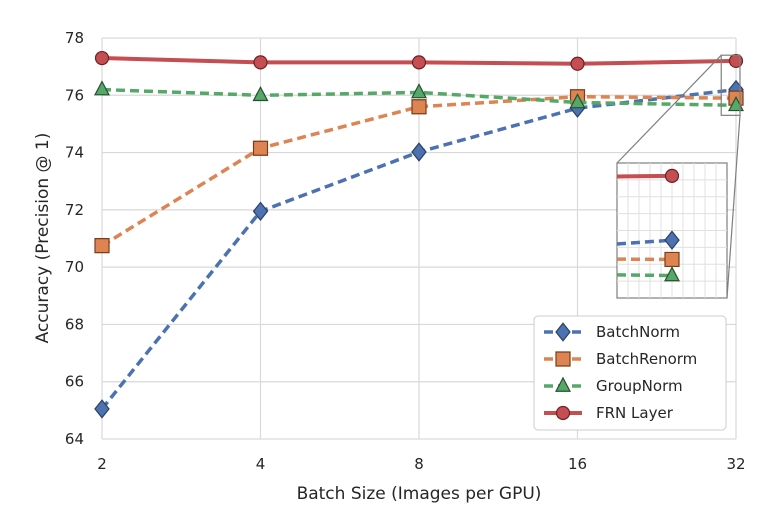 The image size is (764, 524). Describe the element at coordinates (74, 210) in the screenshot. I see `y-tick-label: 72` at that location.